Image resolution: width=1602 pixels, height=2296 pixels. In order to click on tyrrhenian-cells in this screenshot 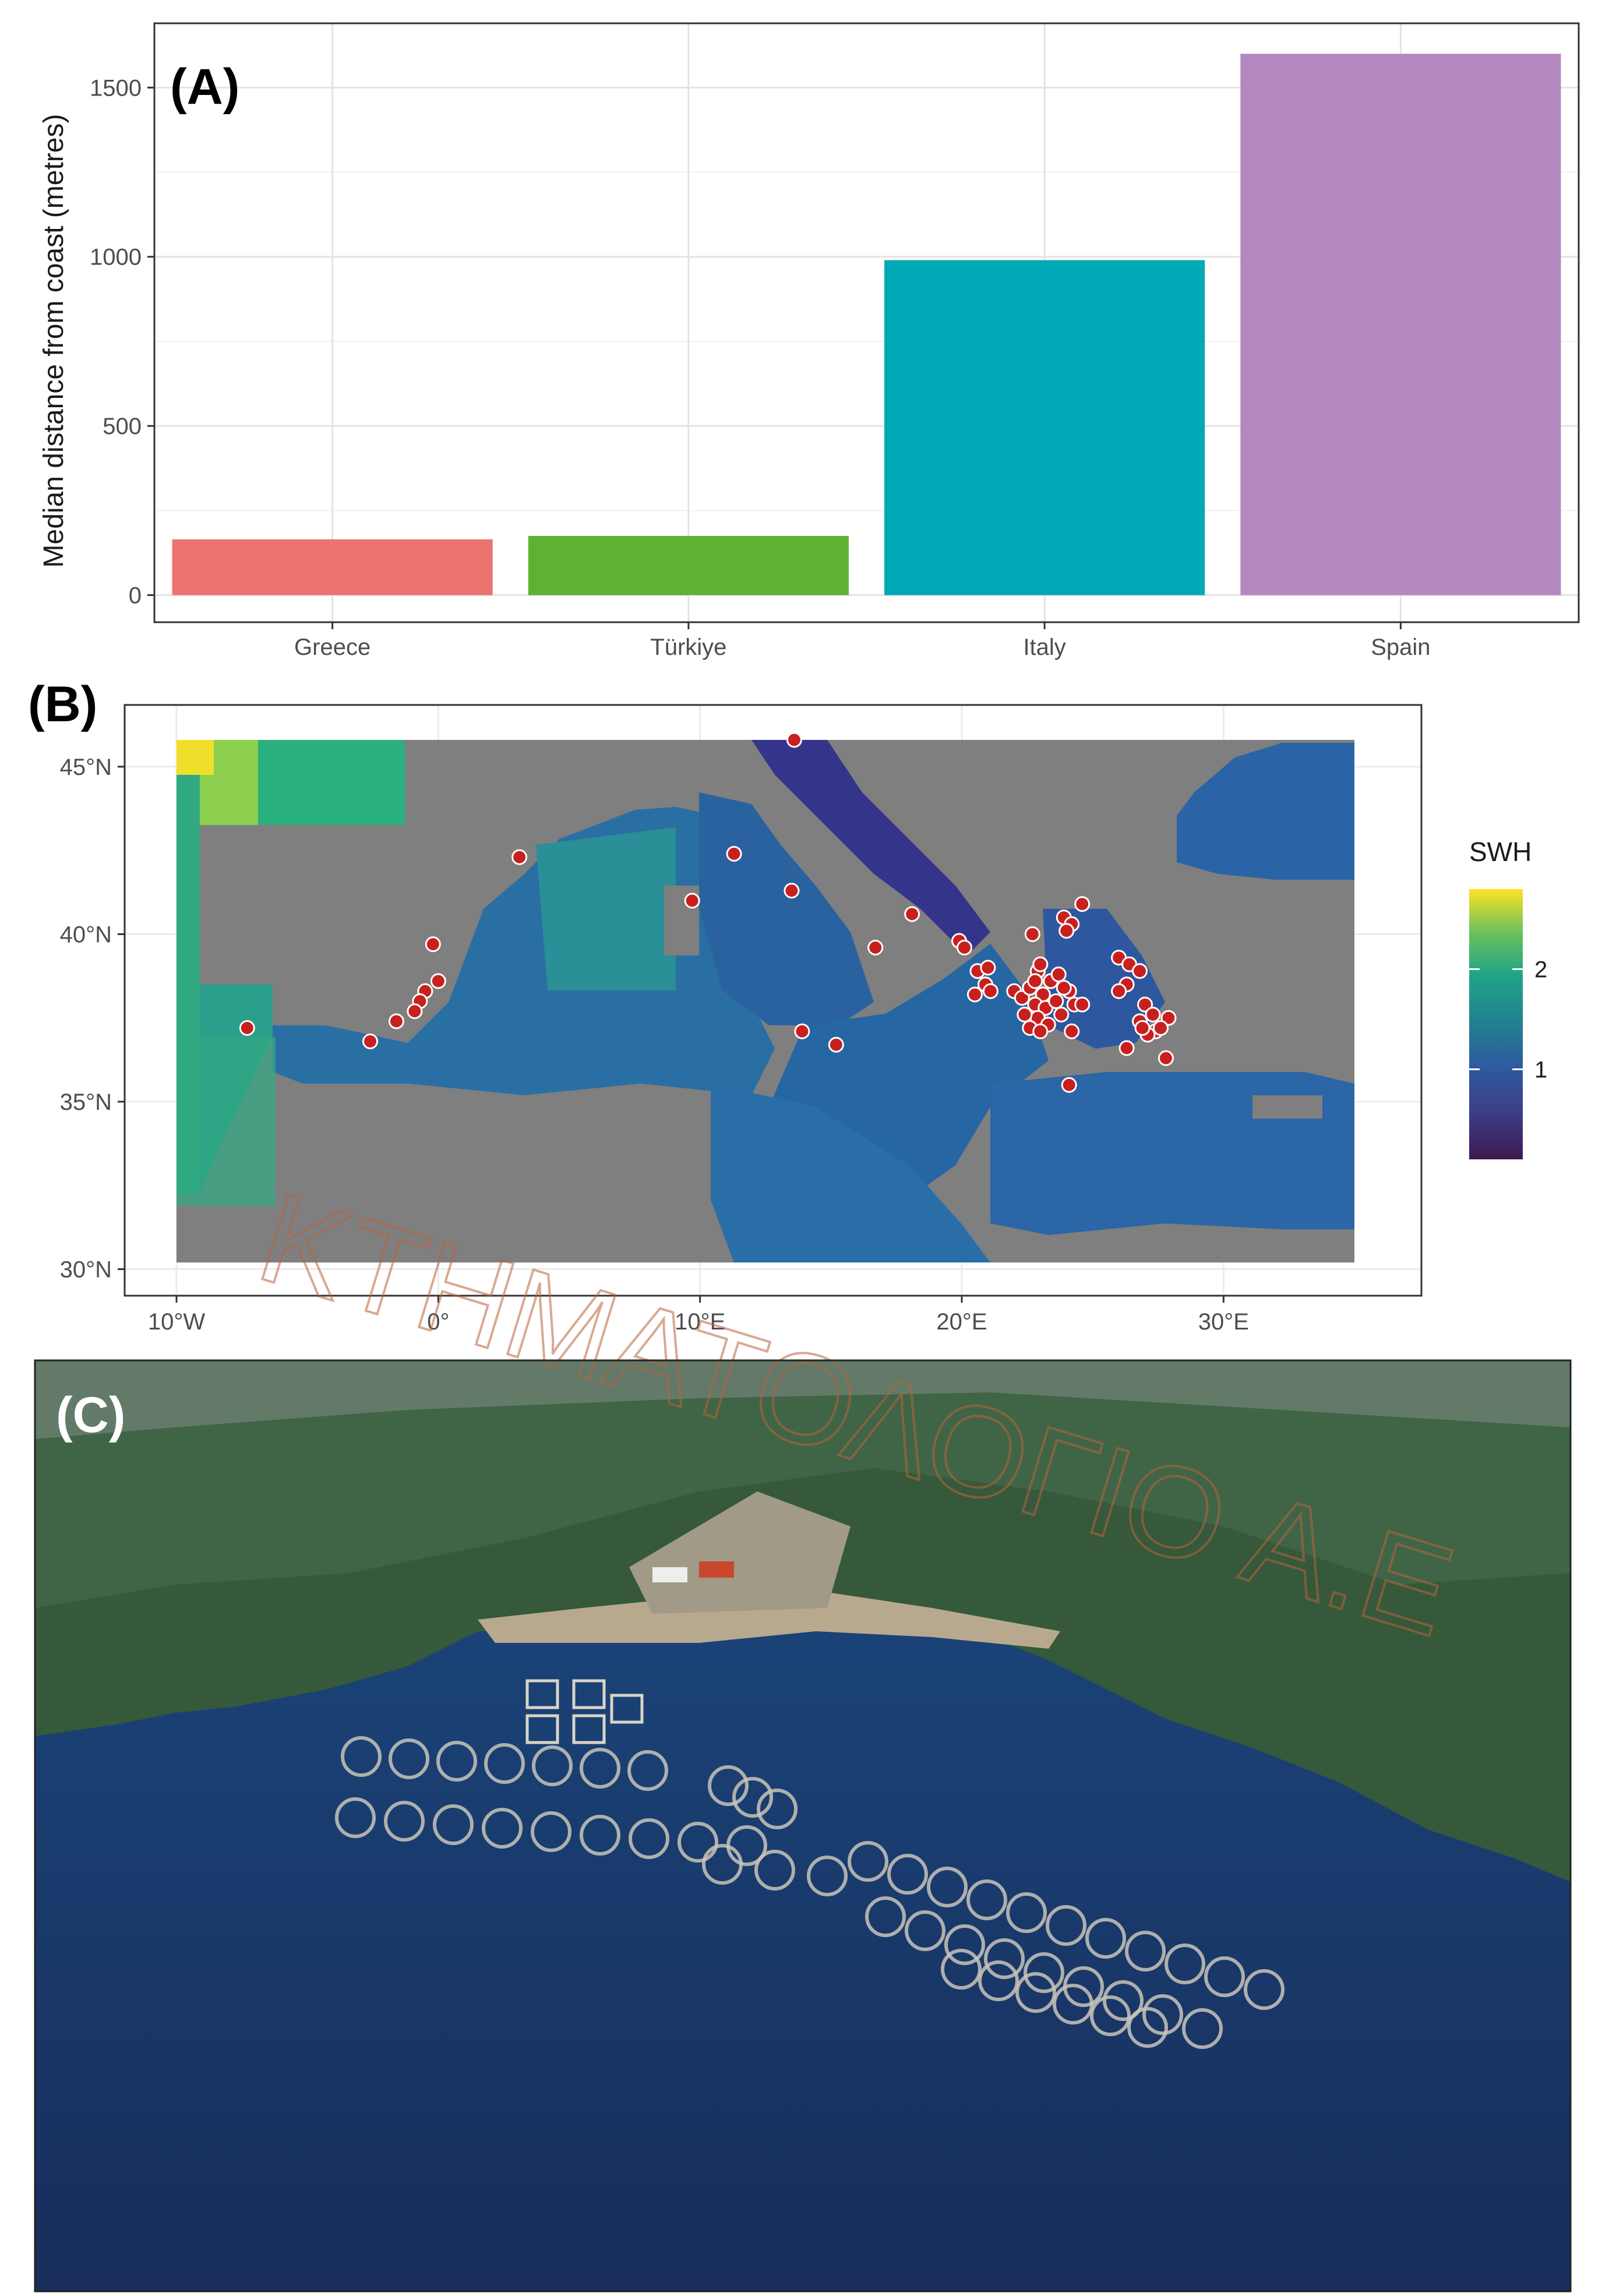, I will do `click(786, 908)`.